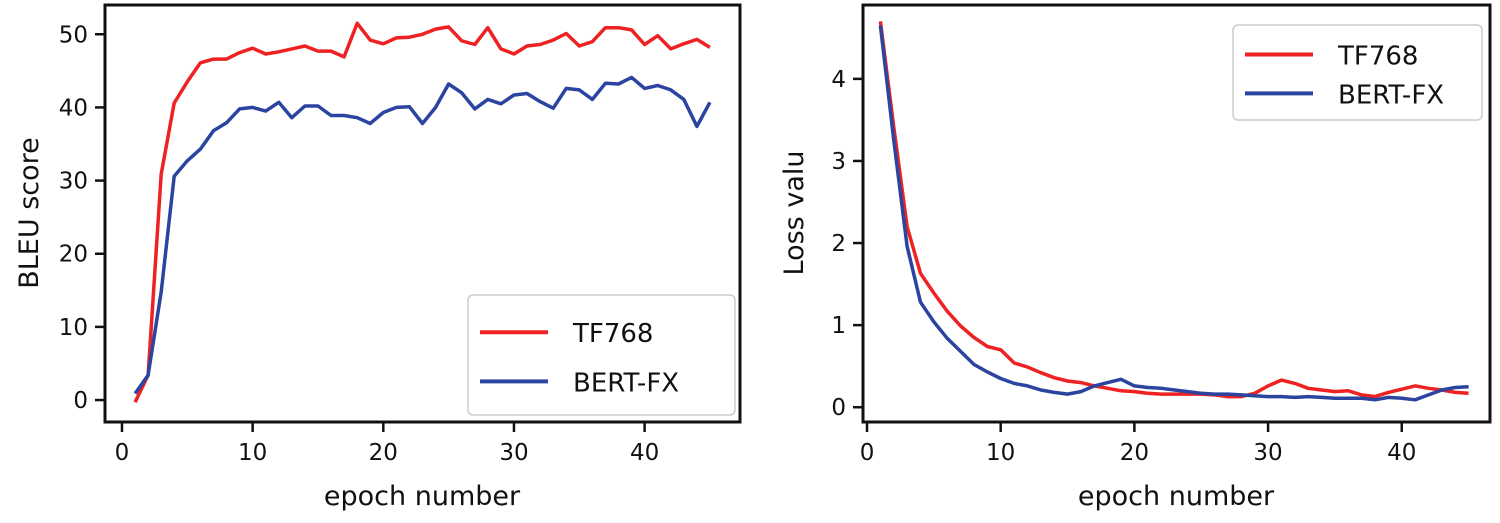 The height and width of the screenshot is (523, 1500). Describe the element at coordinates (73, 108) in the screenshot. I see `y-tick-label: 40` at that location.